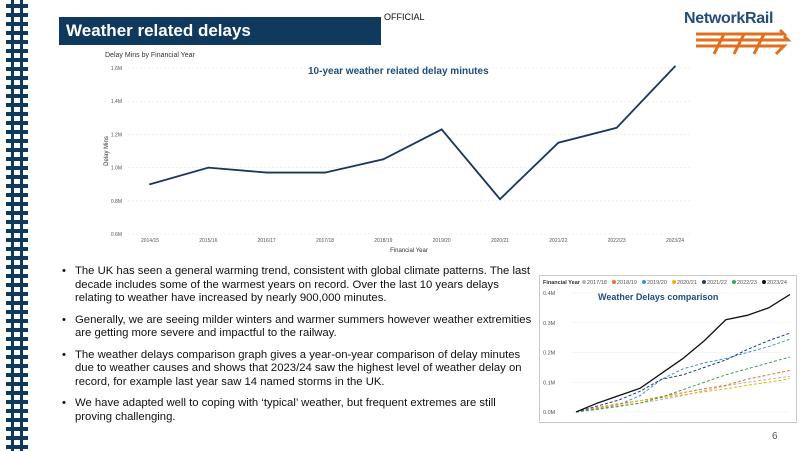  What do you see at coordinates (116, 135) in the screenshot?
I see `chart1-y-tick-label: 1.2M` at bounding box center [116, 135].